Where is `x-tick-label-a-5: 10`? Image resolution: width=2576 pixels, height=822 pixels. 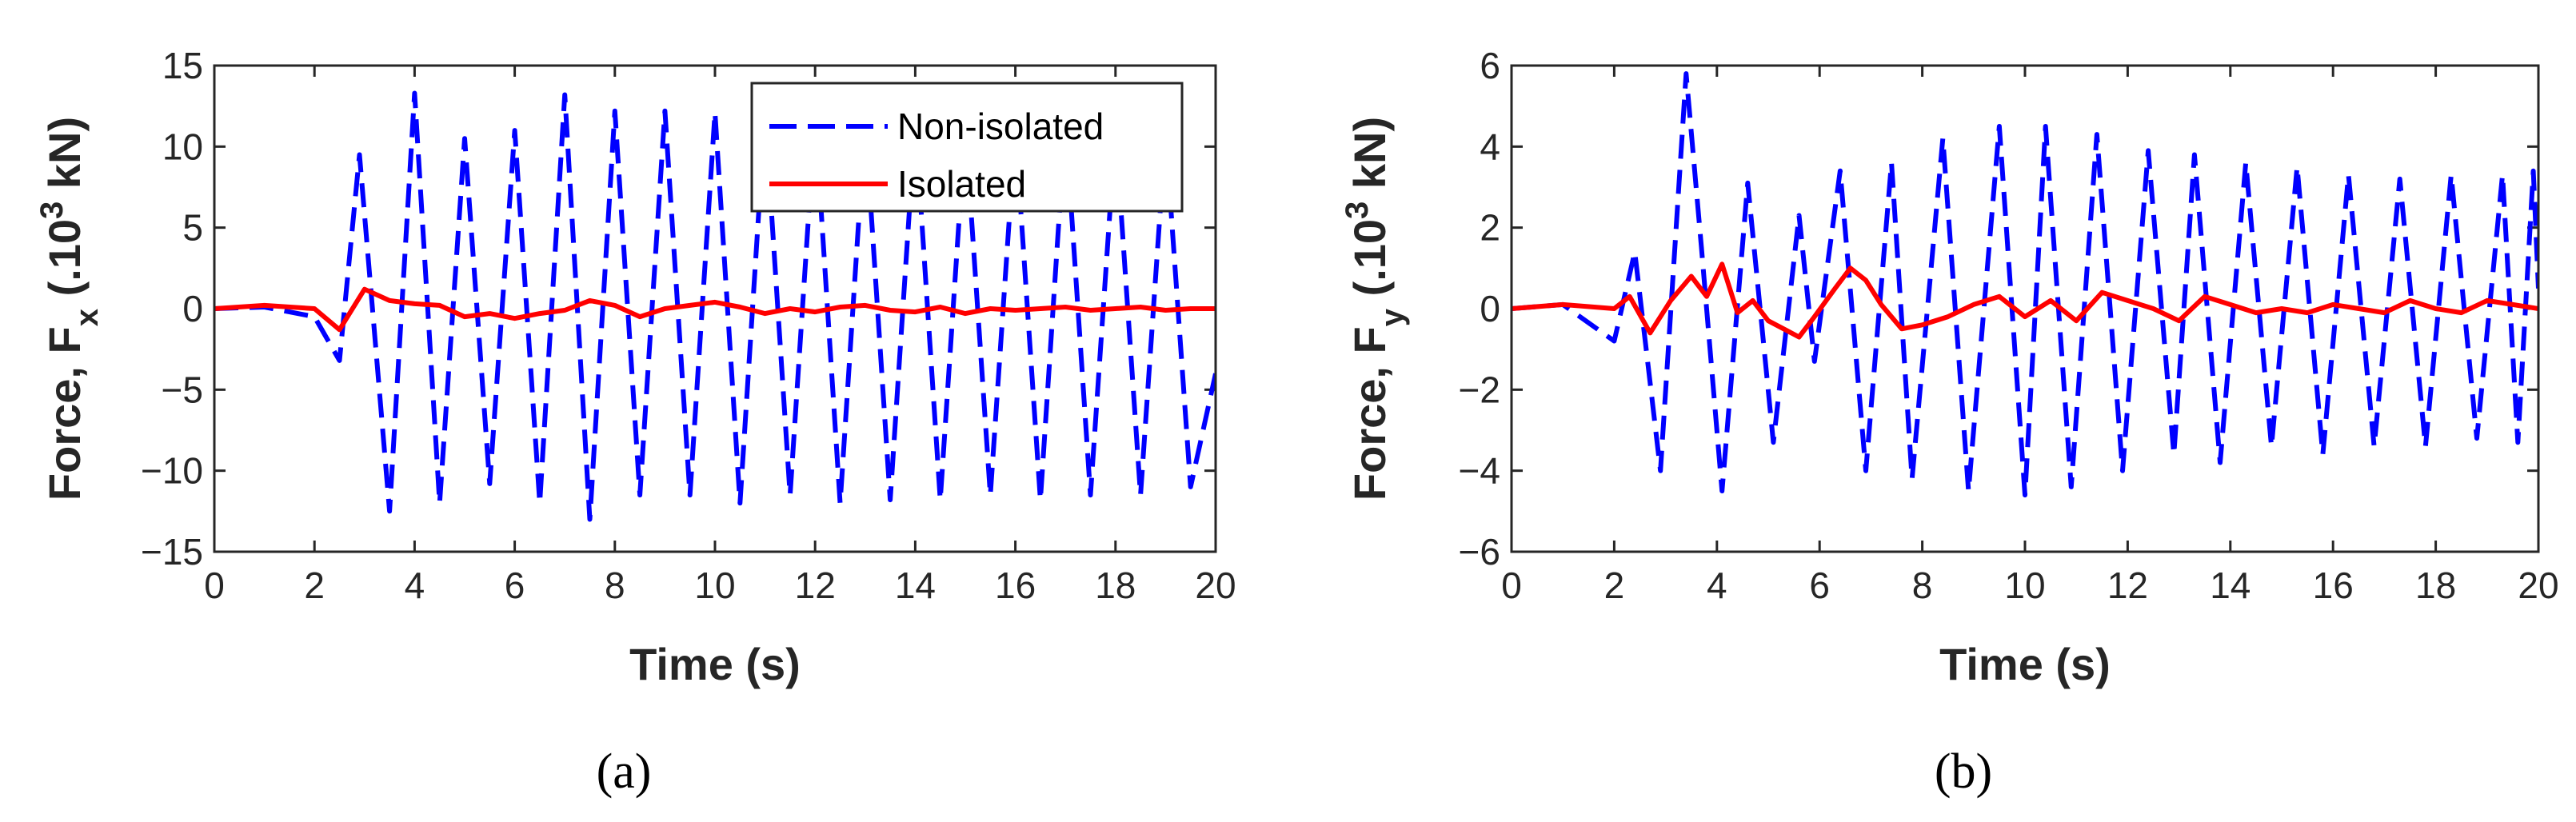 x-tick-label-a-5: 10 is located at coordinates (715, 585).